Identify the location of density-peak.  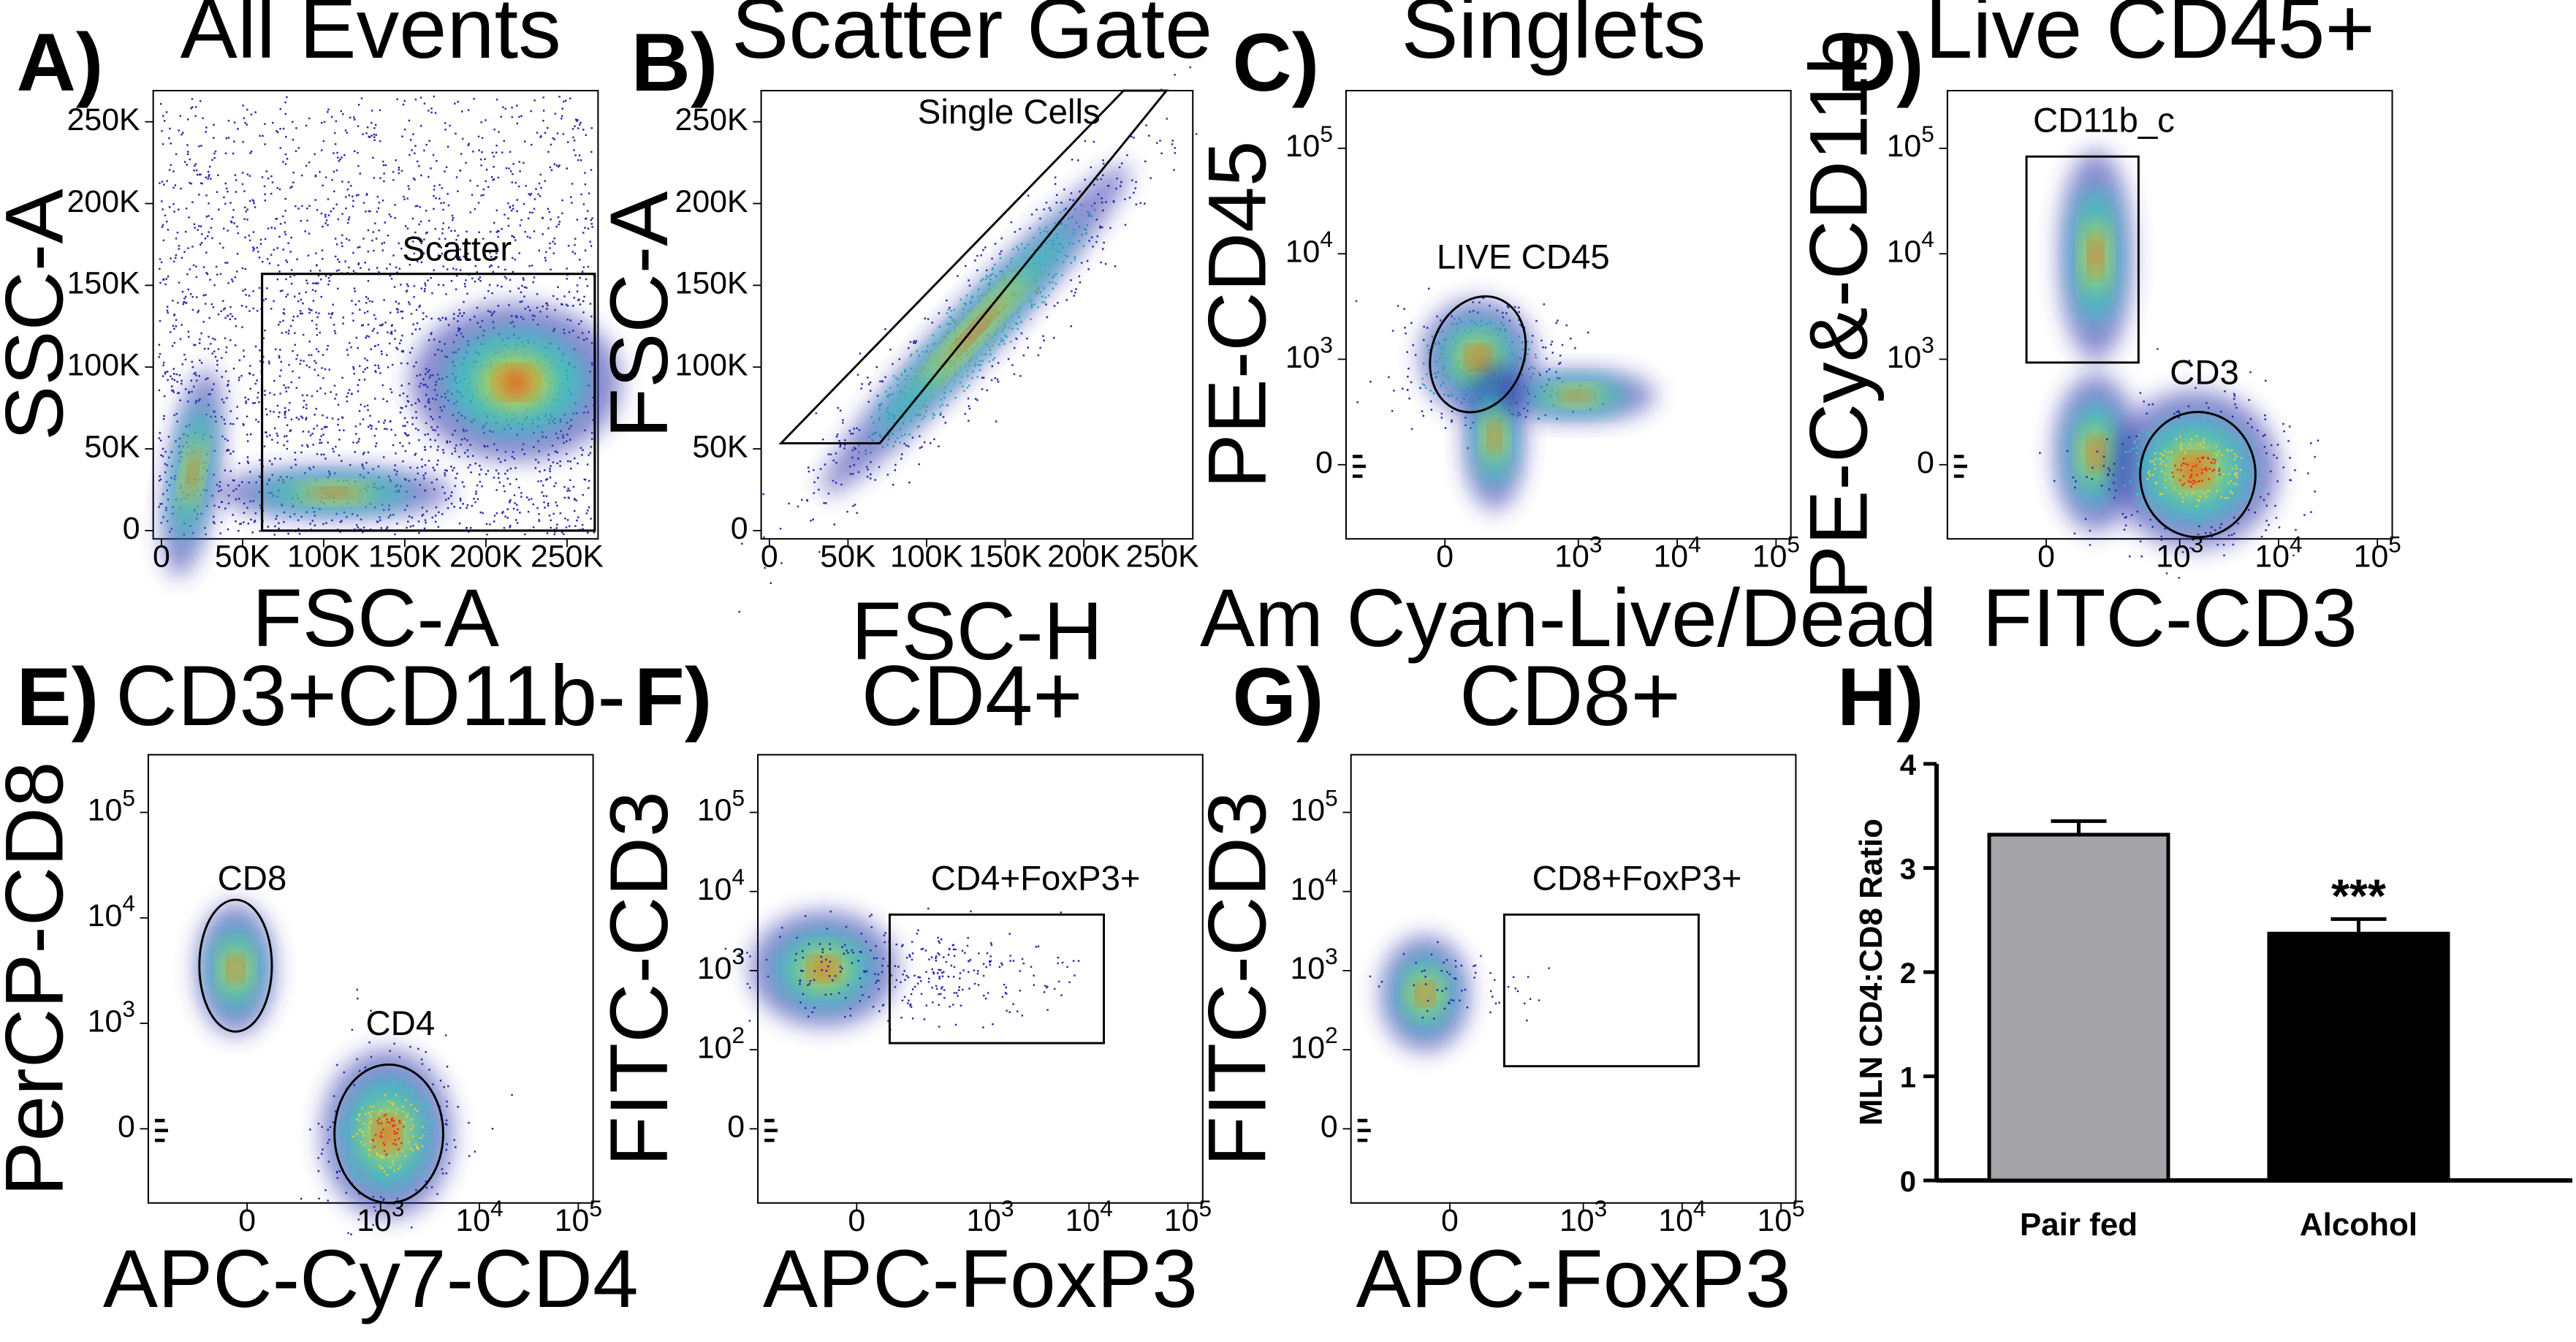
(193, 473).